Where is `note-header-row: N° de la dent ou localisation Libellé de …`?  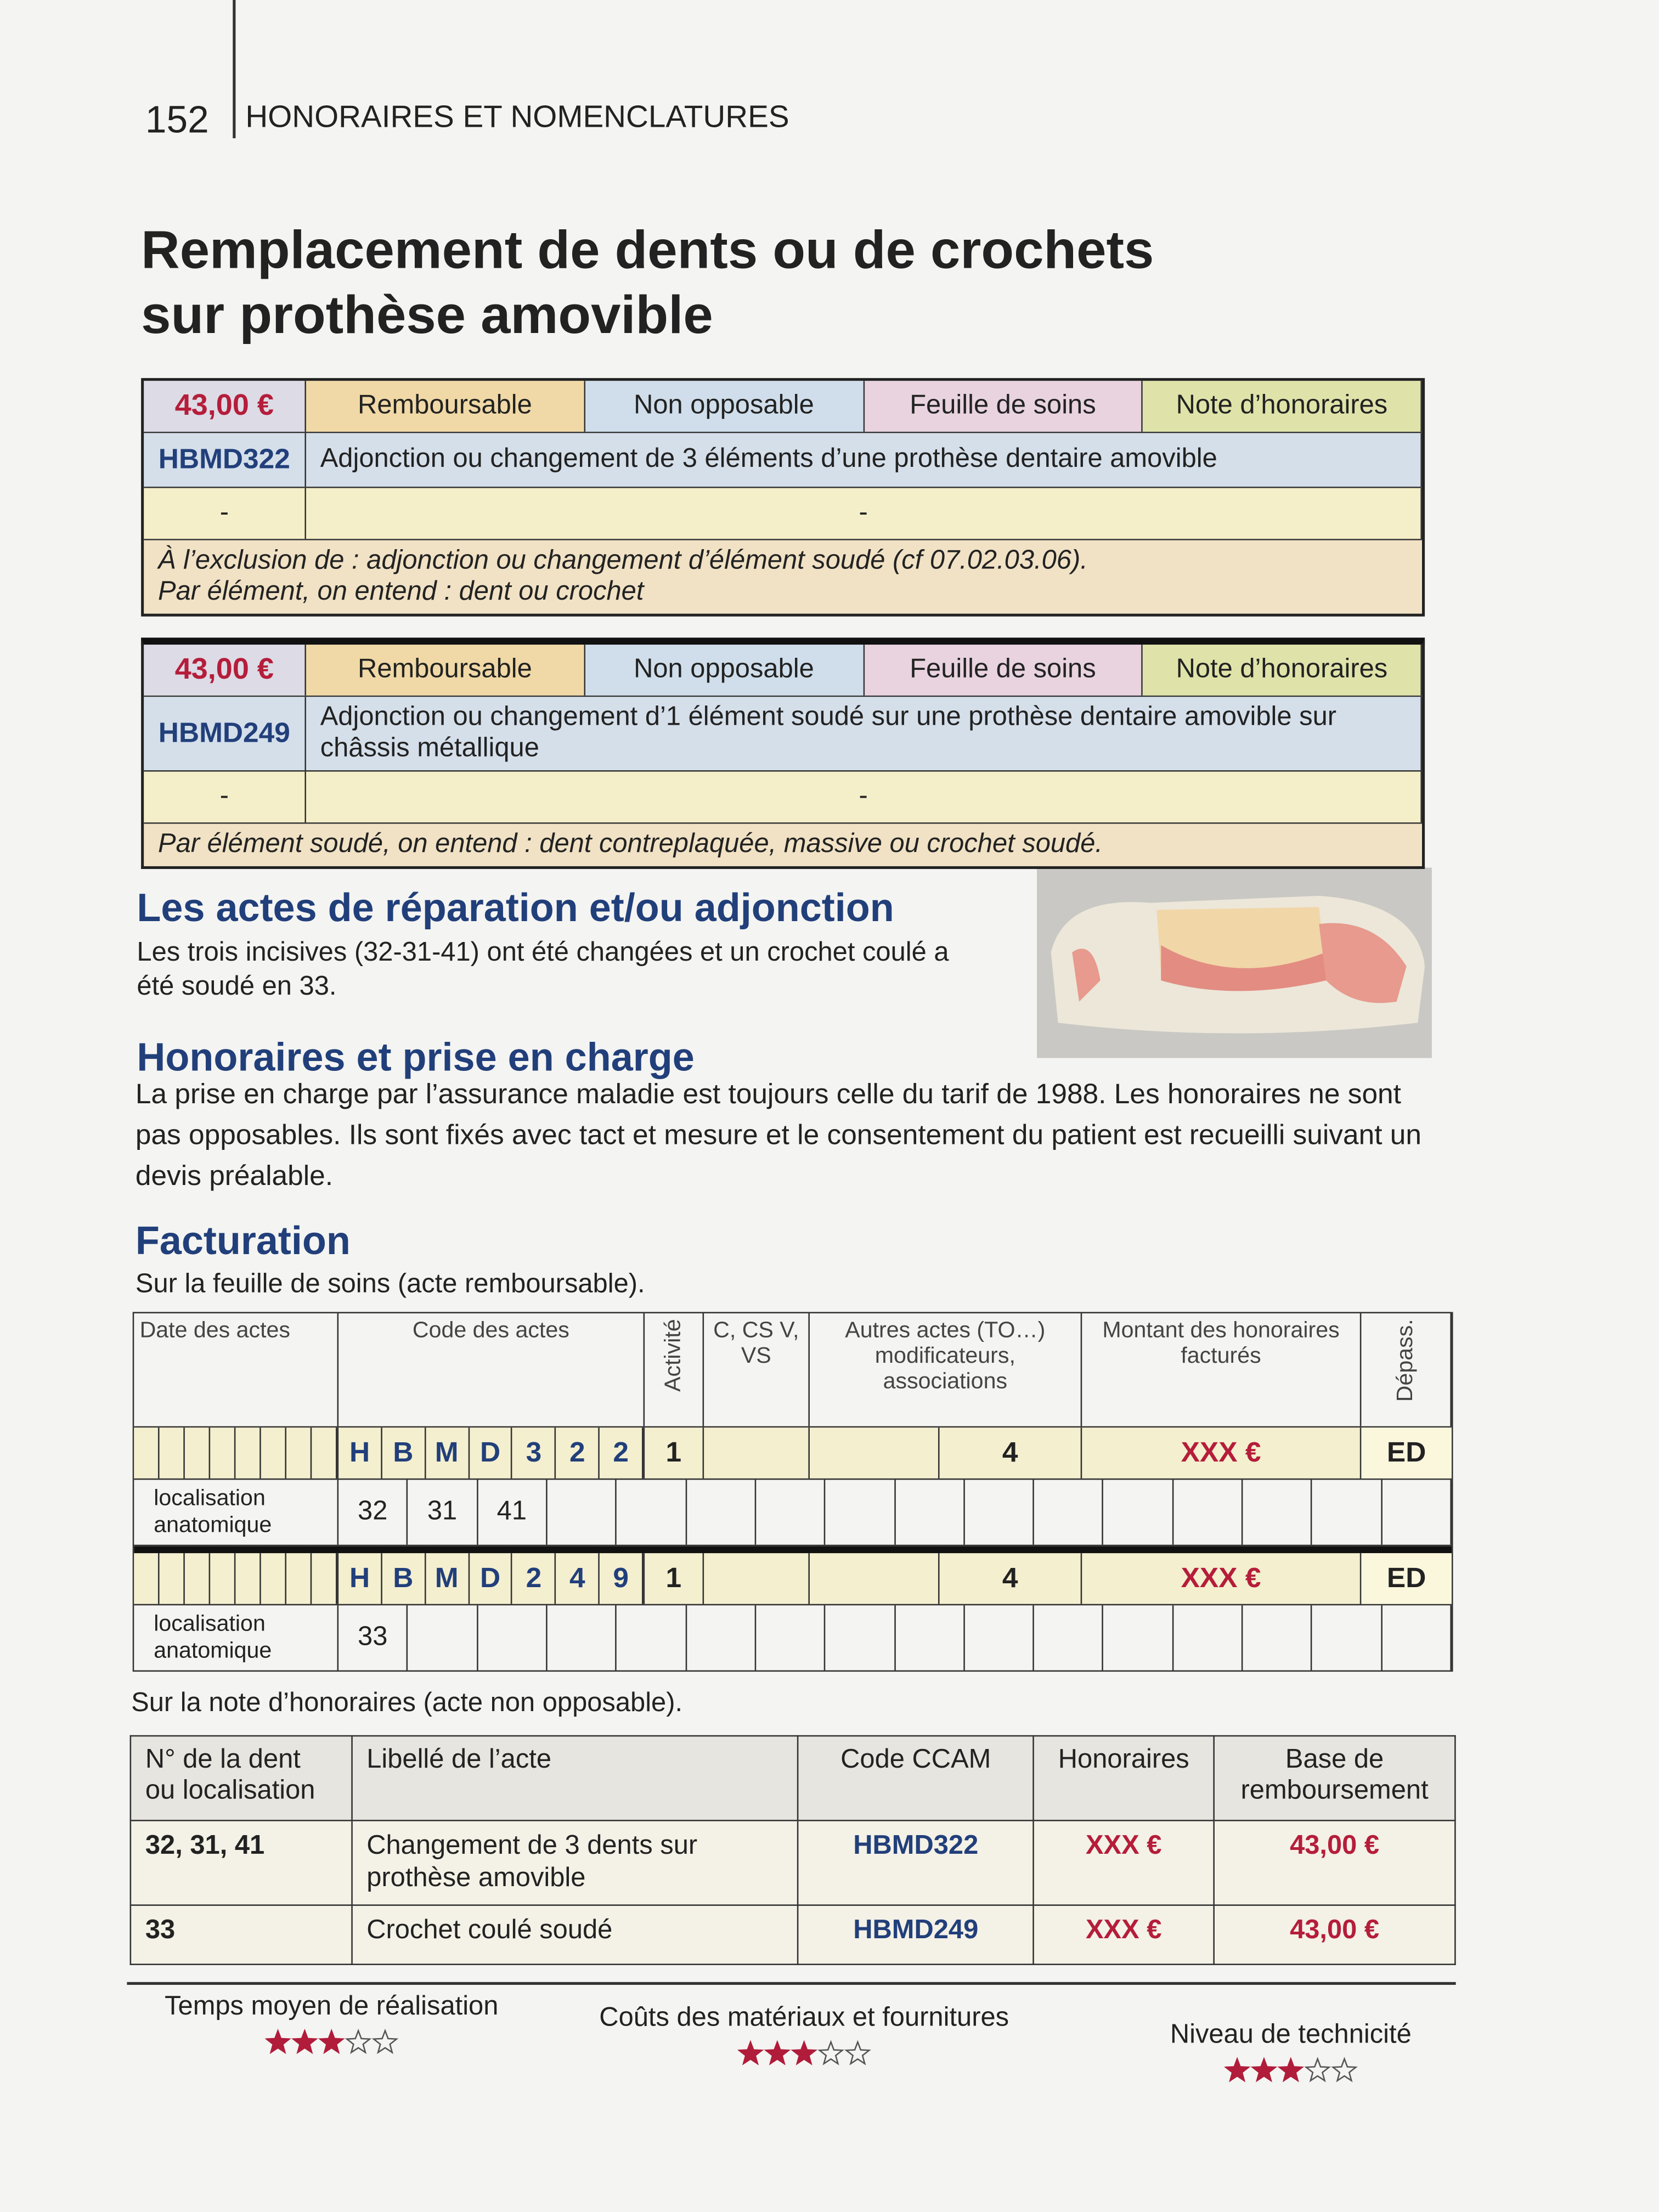
note-header-row: N° de la dent ou localisation Libellé de … is located at coordinates (792, 1778).